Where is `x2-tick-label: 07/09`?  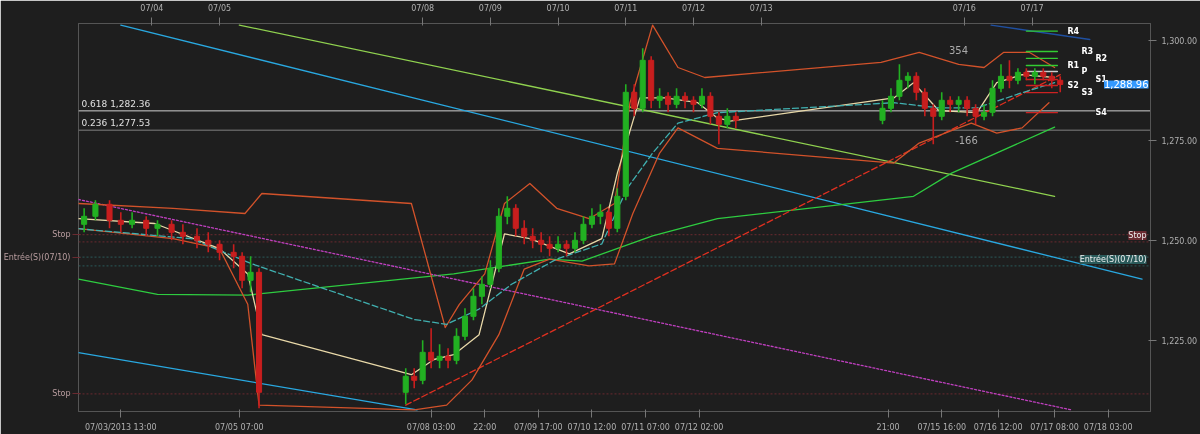
x2-tick-label: 07/09 is located at coordinates (490, 8).